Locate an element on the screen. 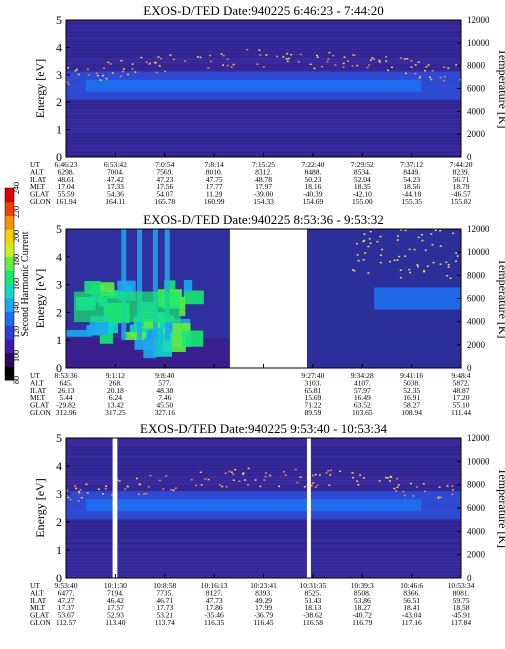 The image size is (505, 649). ephem-value: 5038. is located at coordinates (411, 382).